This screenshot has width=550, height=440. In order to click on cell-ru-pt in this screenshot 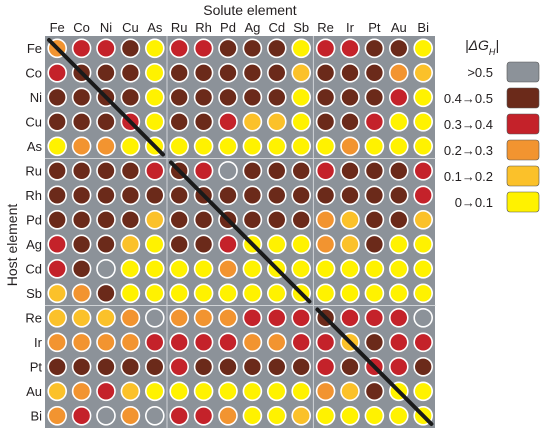, I will do `click(374, 171)`.